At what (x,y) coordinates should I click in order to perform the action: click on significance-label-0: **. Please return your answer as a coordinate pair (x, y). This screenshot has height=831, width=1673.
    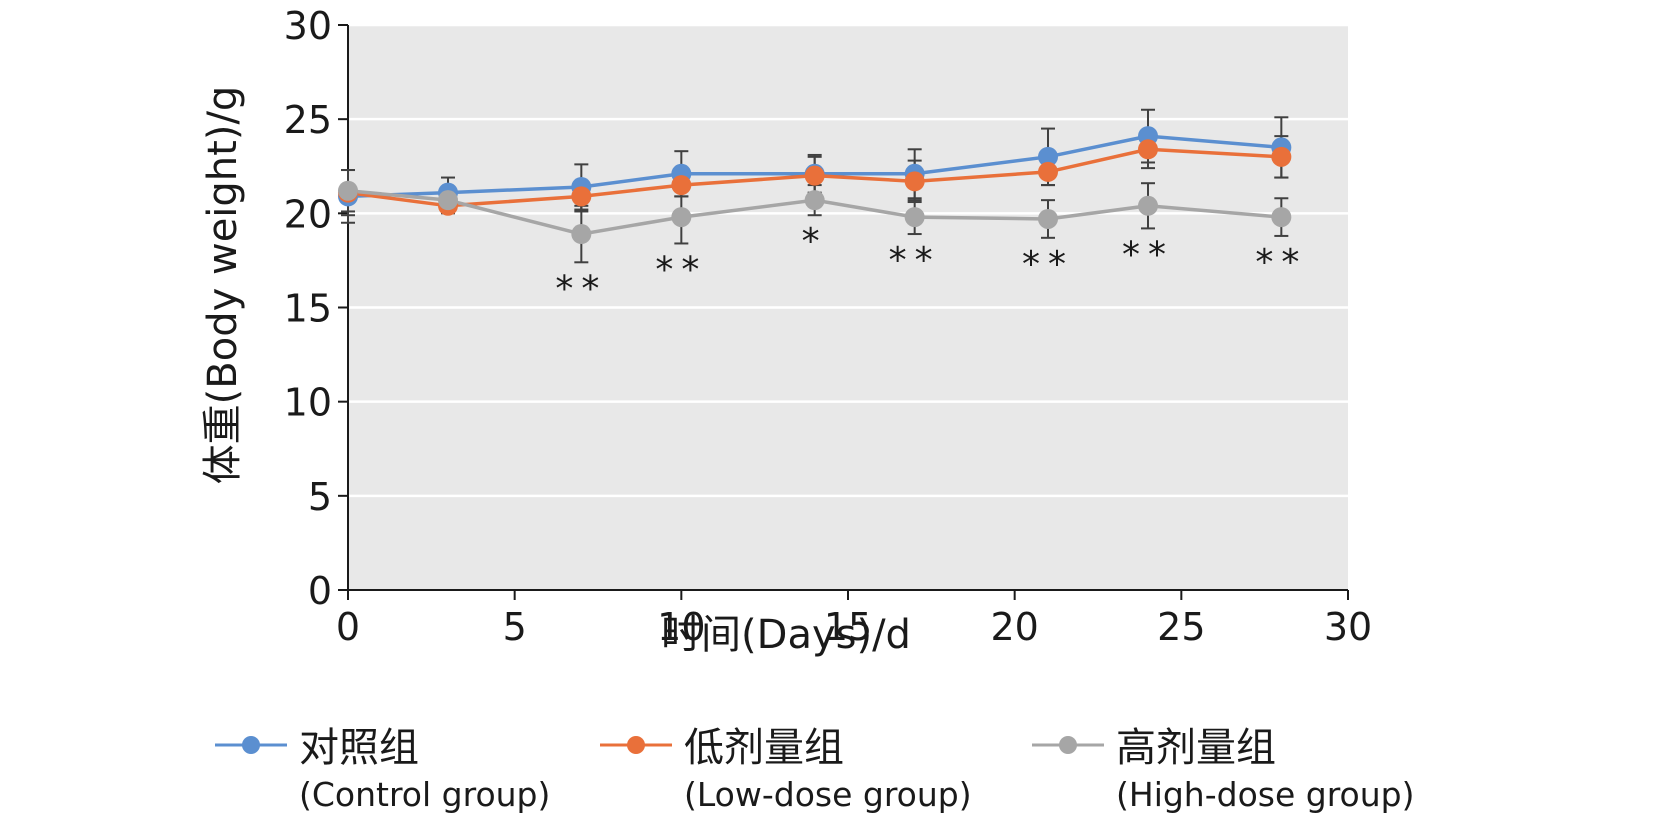
    Looking at the image, I should click on (581, 288).